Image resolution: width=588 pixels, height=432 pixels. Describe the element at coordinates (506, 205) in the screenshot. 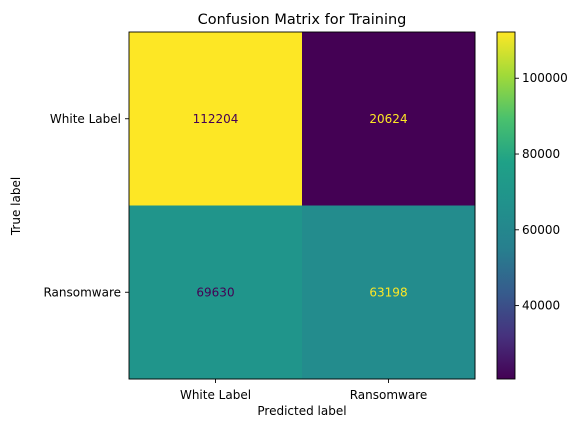

I see `colorbar` at that location.